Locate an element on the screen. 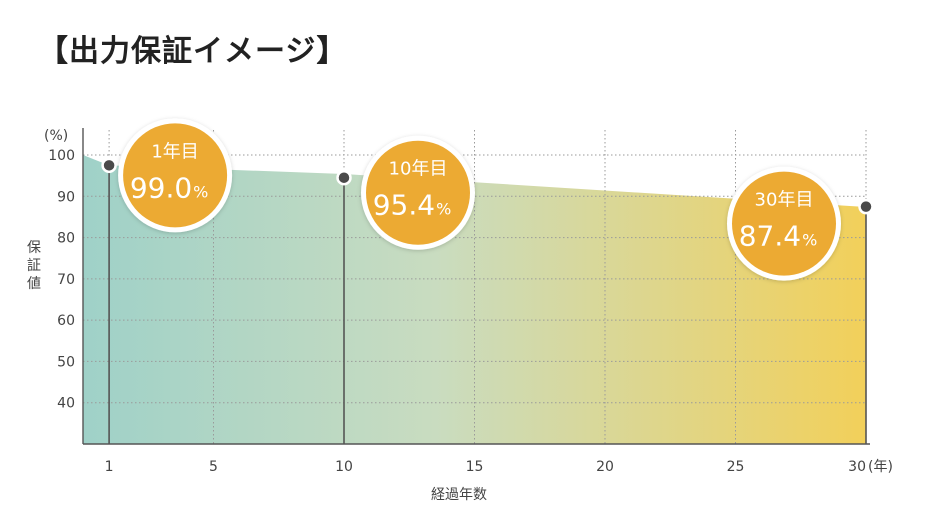  bubble-year-1: 1年目 99.0% is located at coordinates (175, 175).